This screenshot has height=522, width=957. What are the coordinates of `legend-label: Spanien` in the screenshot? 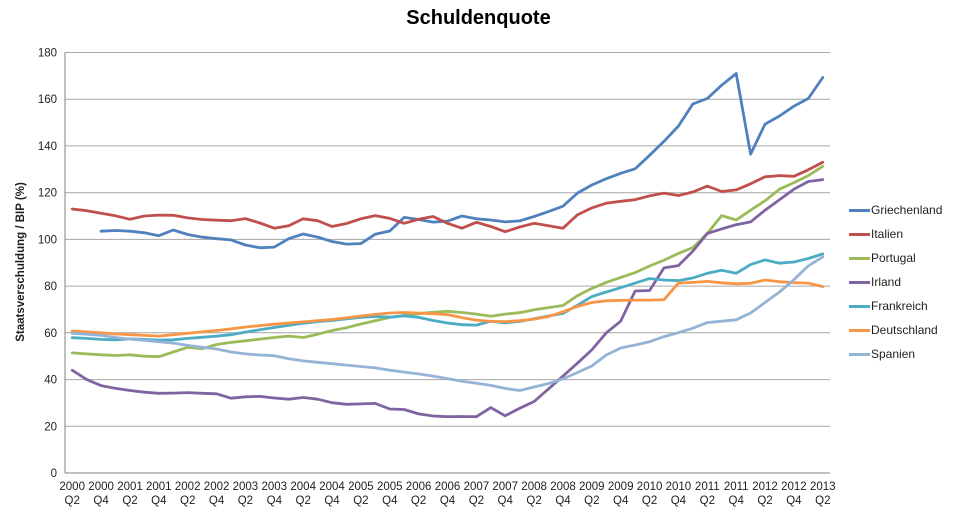 It's located at (893, 354).